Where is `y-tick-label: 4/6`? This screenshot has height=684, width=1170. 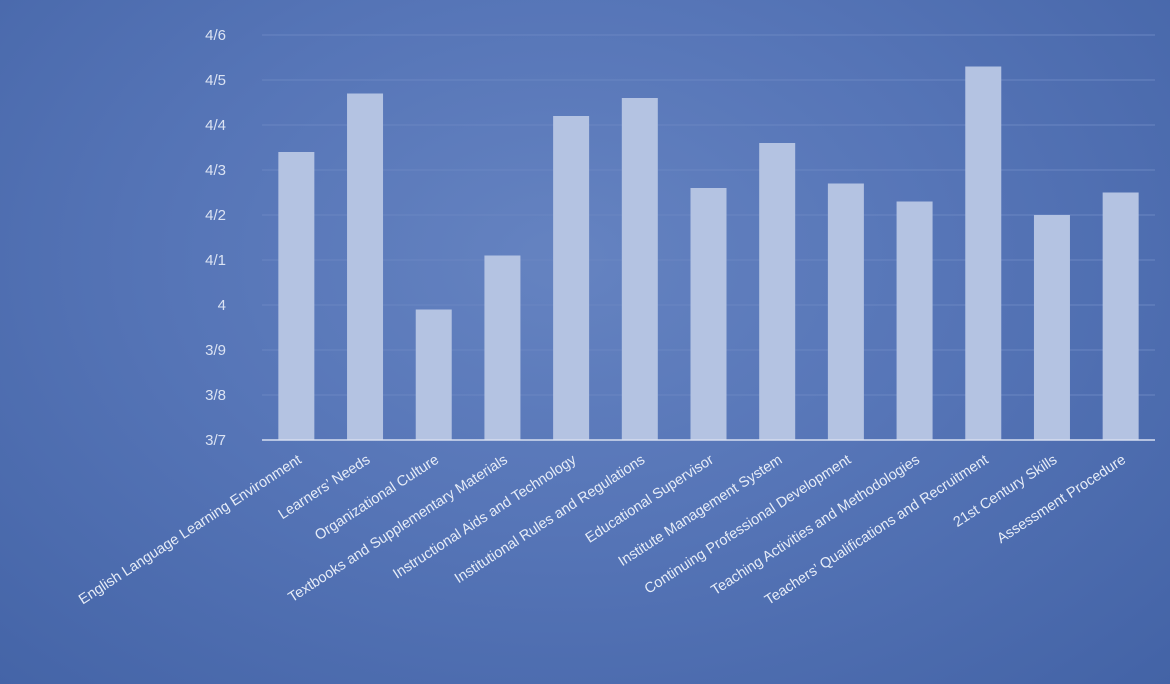 y-tick-label: 4/6 is located at coordinates (215, 35).